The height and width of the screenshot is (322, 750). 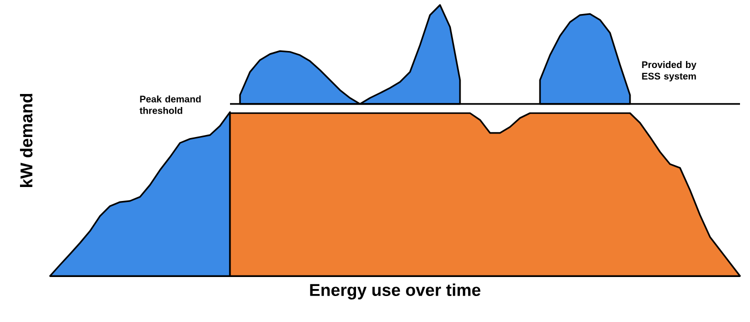 I want to click on annotation: Provided by ESS system, so click(x=669, y=71).